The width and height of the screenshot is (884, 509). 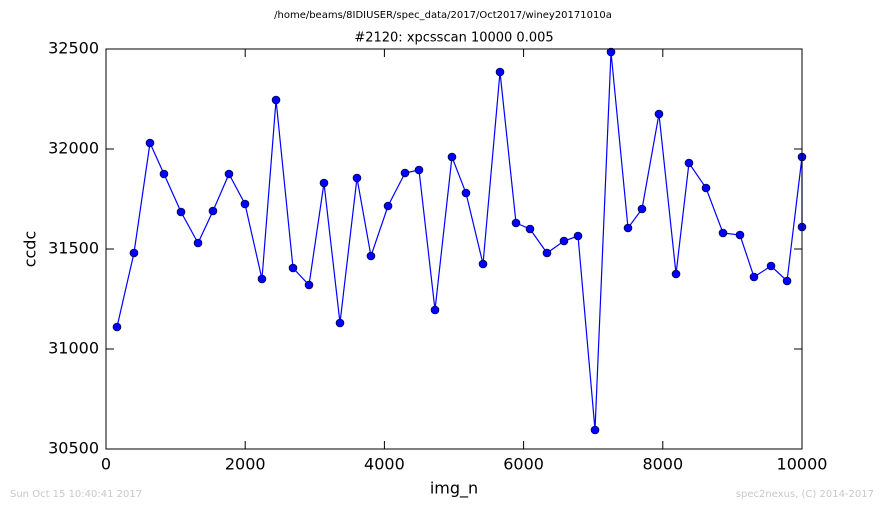 What do you see at coordinates (73, 48) in the screenshot?
I see `y-tick-label: 32500` at bounding box center [73, 48].